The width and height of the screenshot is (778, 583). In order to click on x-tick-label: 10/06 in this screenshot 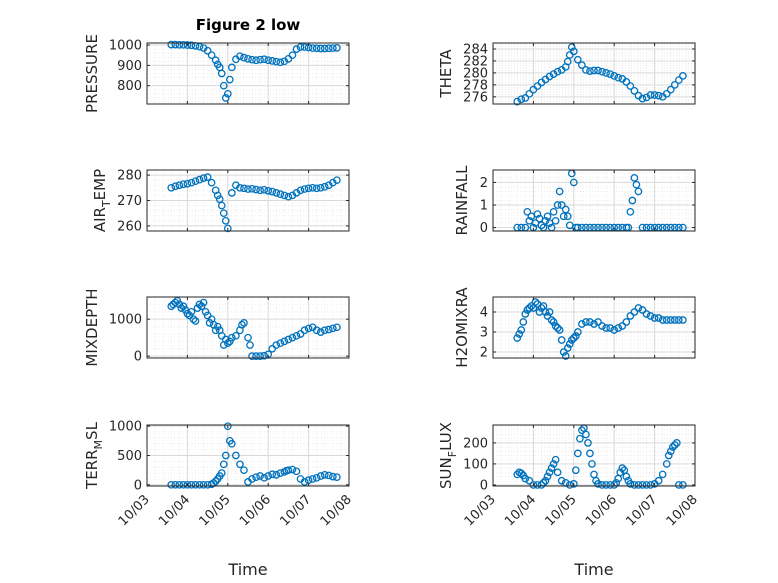, I will do `click(255, 510)`.